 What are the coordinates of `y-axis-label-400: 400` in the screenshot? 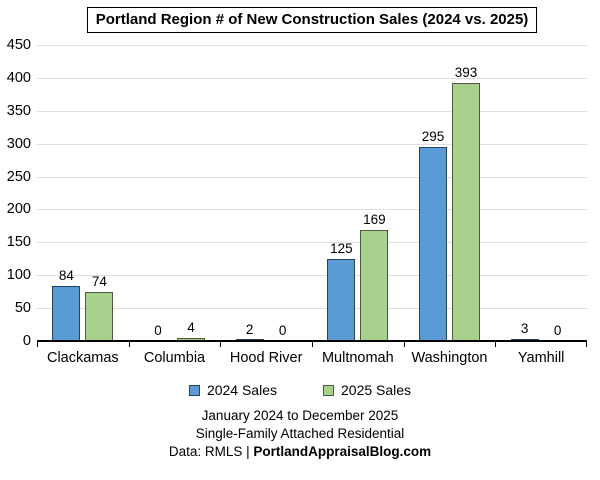 It's located at (18, 77).